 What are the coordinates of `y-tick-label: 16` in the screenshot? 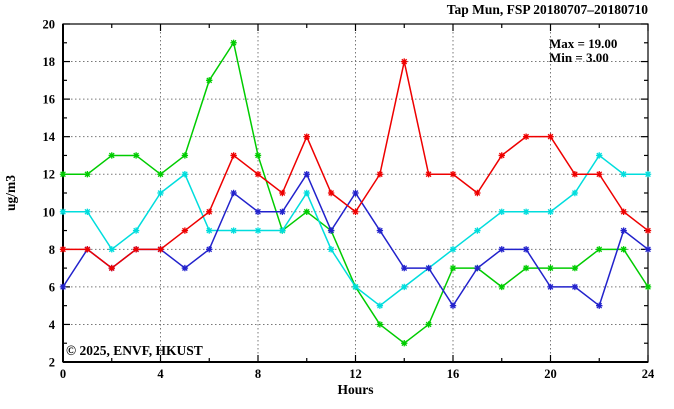 It's located at (49, 100).